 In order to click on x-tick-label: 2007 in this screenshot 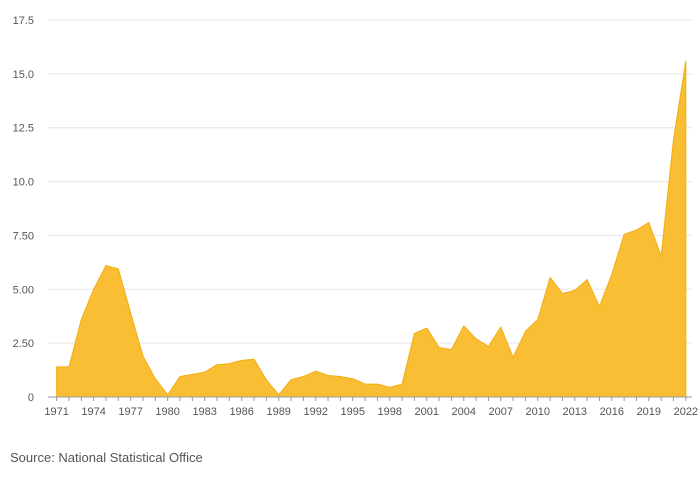, I will do `click(501, 412)`.